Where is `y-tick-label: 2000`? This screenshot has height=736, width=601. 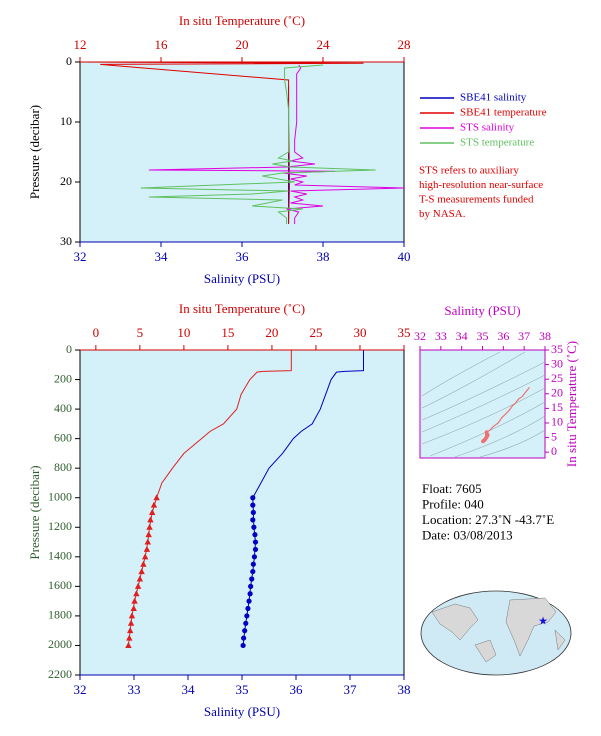
y-tick-label: 2000 is located at coordinates (60, 644).